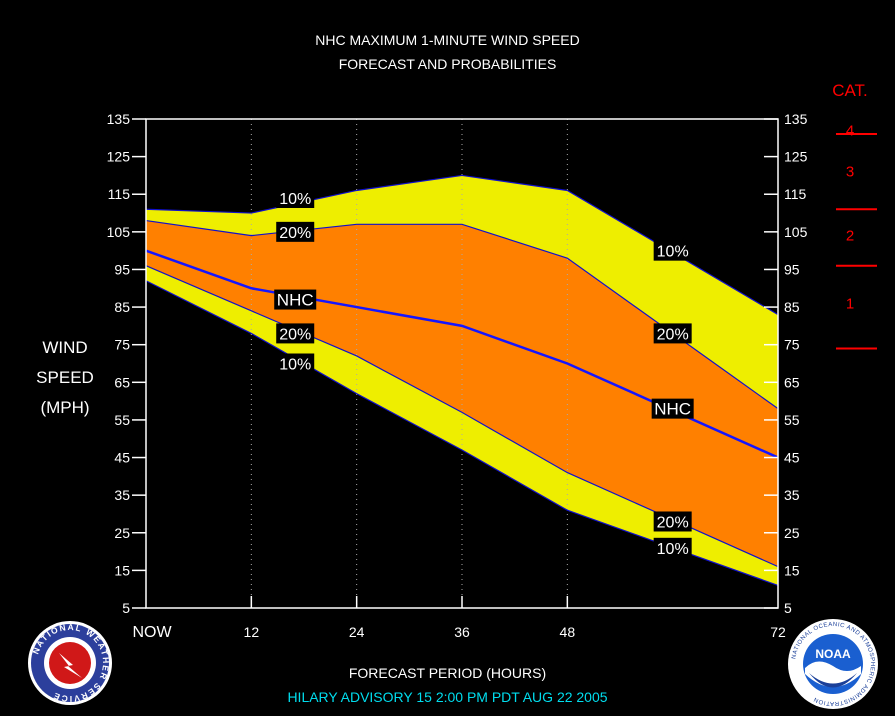  Describe the element at coordinates (792, 345) in the screenshot. I see `y-tick-label-right-75: 75` at that location.